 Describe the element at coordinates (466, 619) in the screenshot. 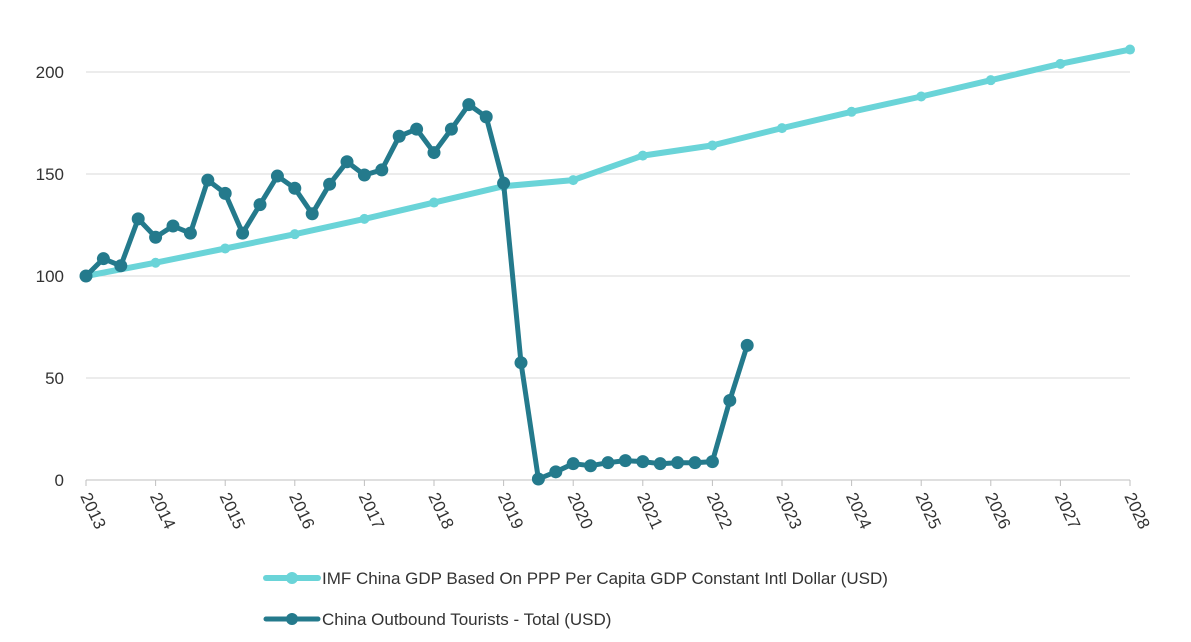

I see `legend-label: China Outbound Tourists - Total (USD)` at that location.